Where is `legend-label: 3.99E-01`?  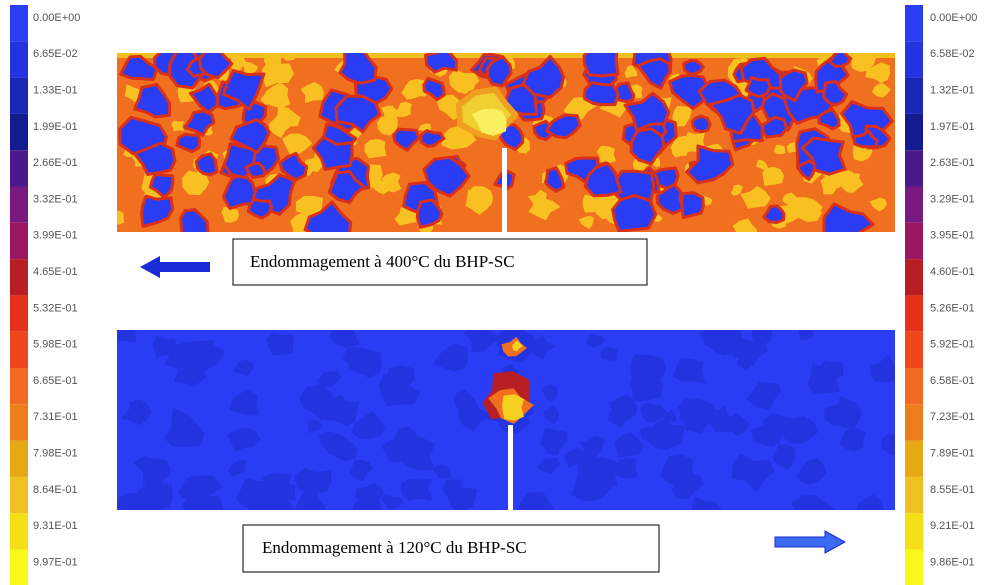
legend-label: 3.99E-01 is located at coordinates (55, 236).